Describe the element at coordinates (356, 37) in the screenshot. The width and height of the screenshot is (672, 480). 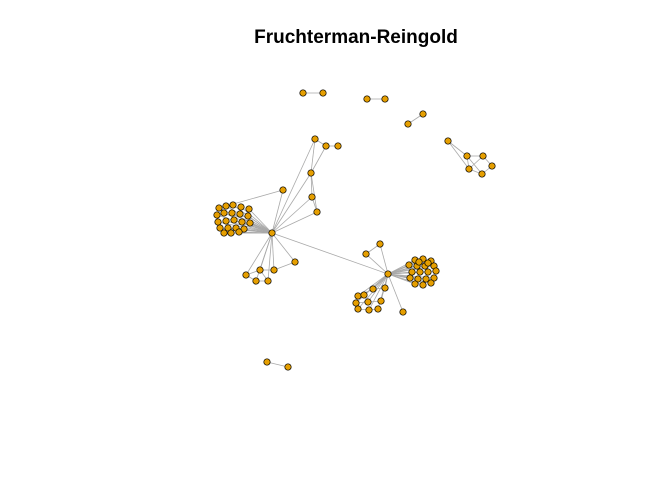
I see `plot-title: Fruchterman-Reingold` at that location.